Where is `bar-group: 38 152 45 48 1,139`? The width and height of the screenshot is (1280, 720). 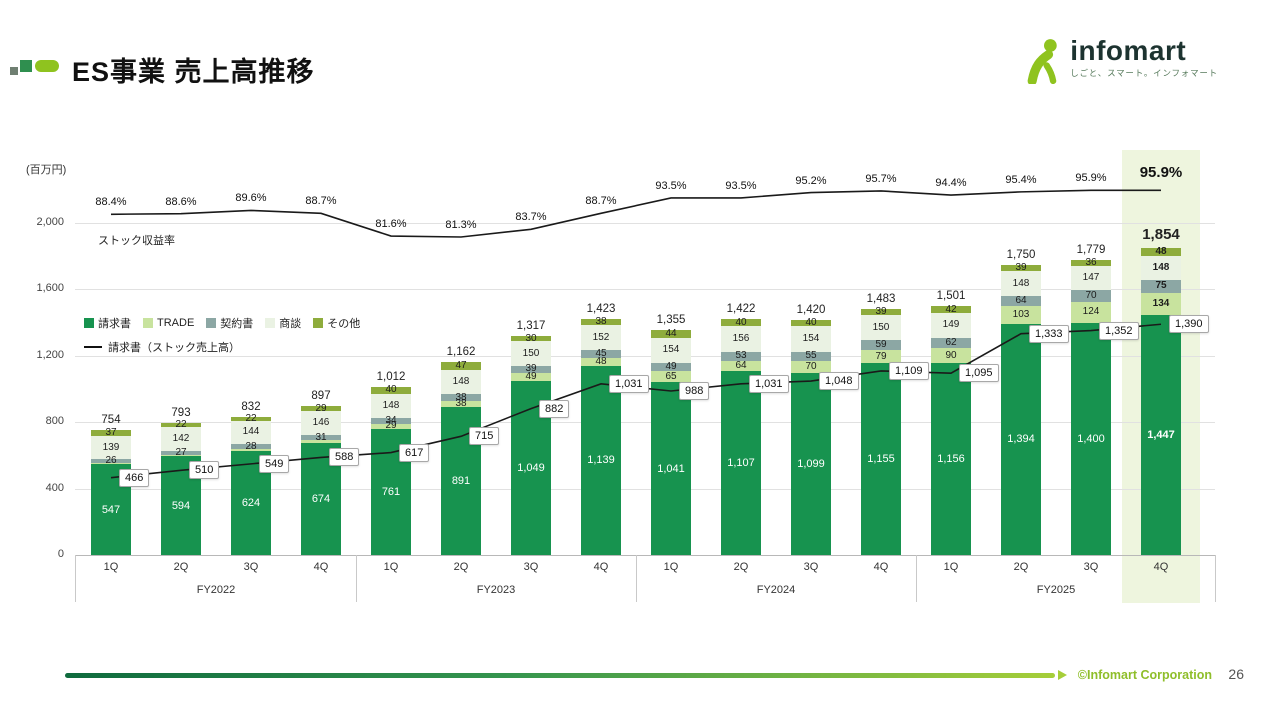
bar-group: 38 152 45 48 1,139 is located at coordinates (601, 436).